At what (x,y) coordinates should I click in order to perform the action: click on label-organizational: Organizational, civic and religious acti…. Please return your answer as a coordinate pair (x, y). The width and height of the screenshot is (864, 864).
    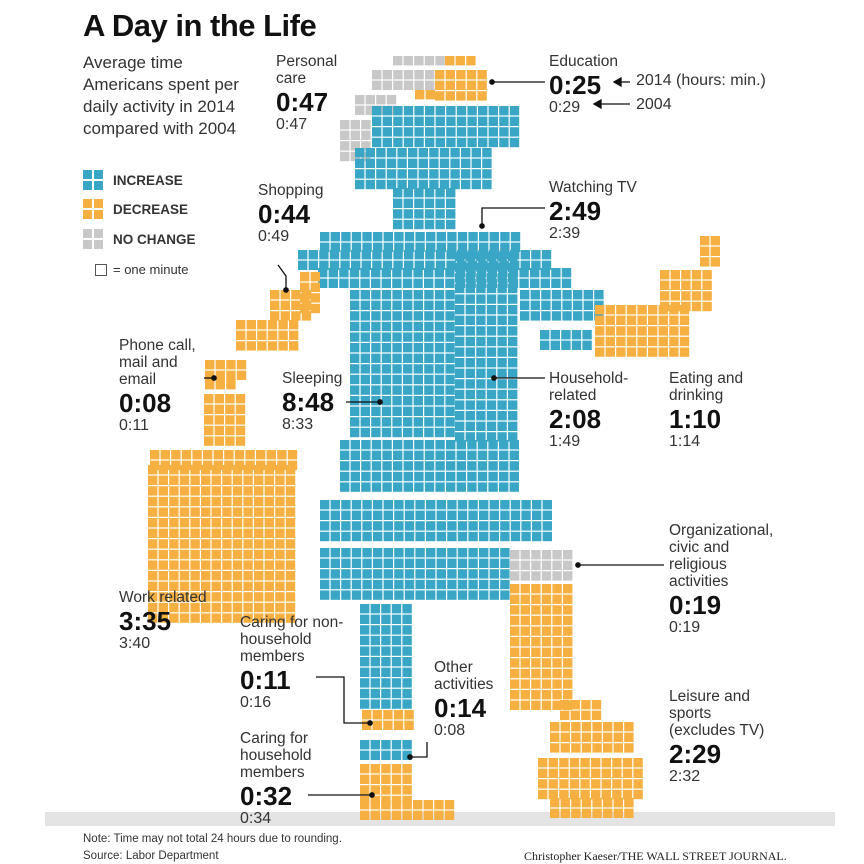
    Looking at the image, I should click on (726, 579).